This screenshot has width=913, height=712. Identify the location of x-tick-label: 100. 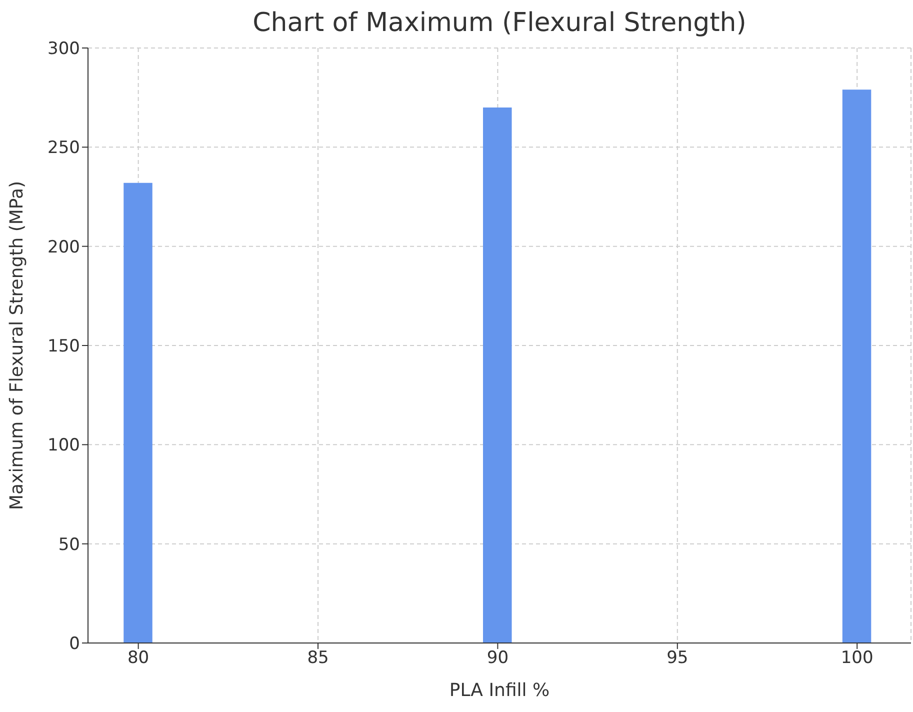
(857, 658).